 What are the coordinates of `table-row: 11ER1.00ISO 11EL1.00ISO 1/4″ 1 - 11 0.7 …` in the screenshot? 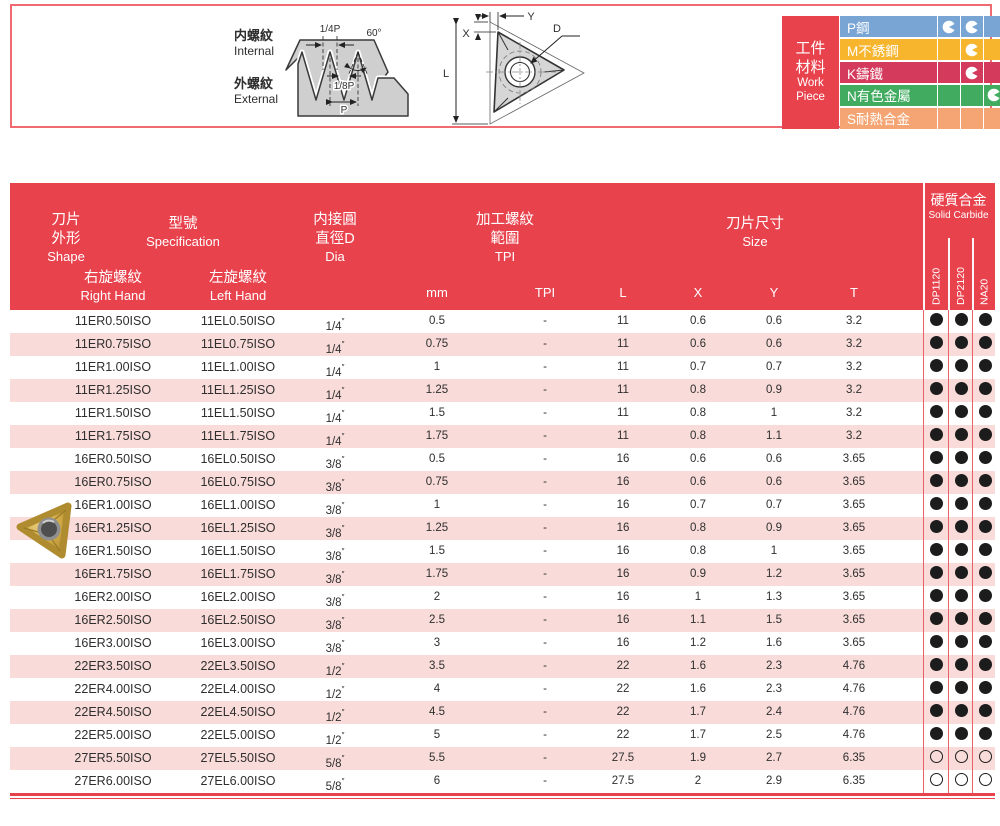 It's located at (502, 367).